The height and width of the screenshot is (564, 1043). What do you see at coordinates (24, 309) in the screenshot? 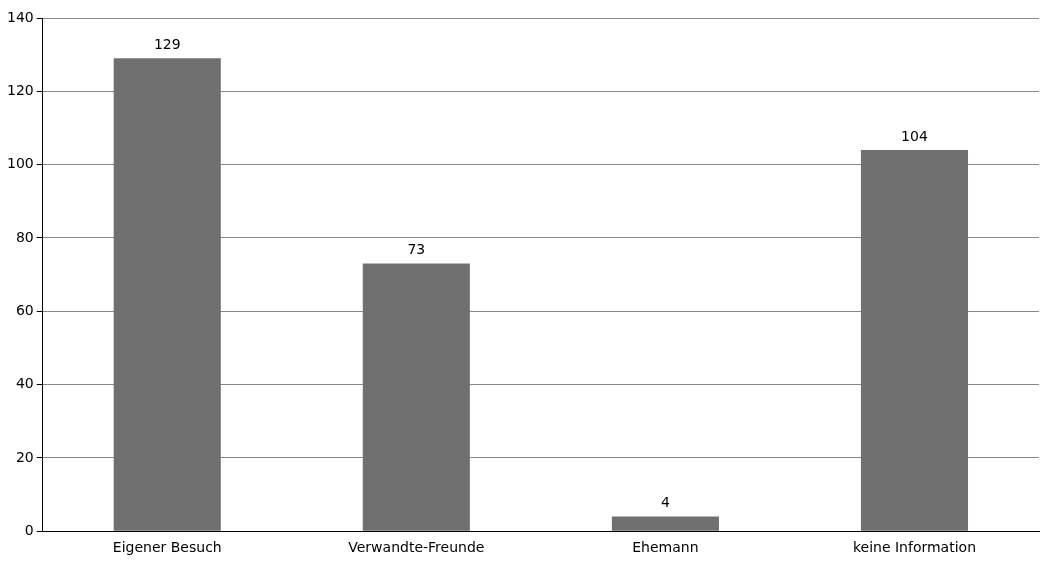
I see `y-tick-label: 60` at bounding box center [24, 309].